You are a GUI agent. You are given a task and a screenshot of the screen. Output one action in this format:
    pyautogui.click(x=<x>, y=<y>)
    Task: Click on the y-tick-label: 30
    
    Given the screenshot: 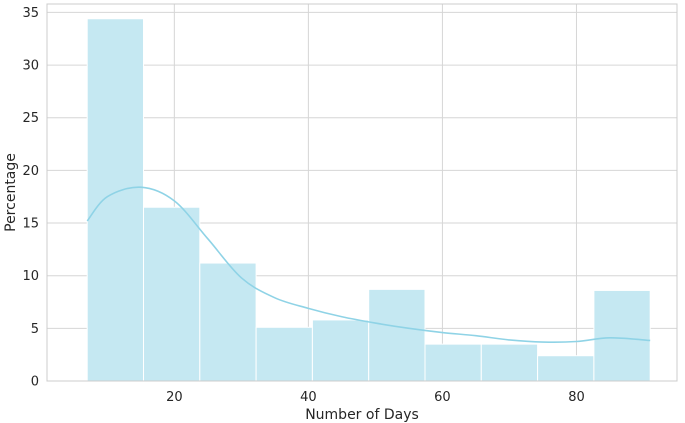 What is the action you would take?
    pyautogui.click(x=30, y=66)
    